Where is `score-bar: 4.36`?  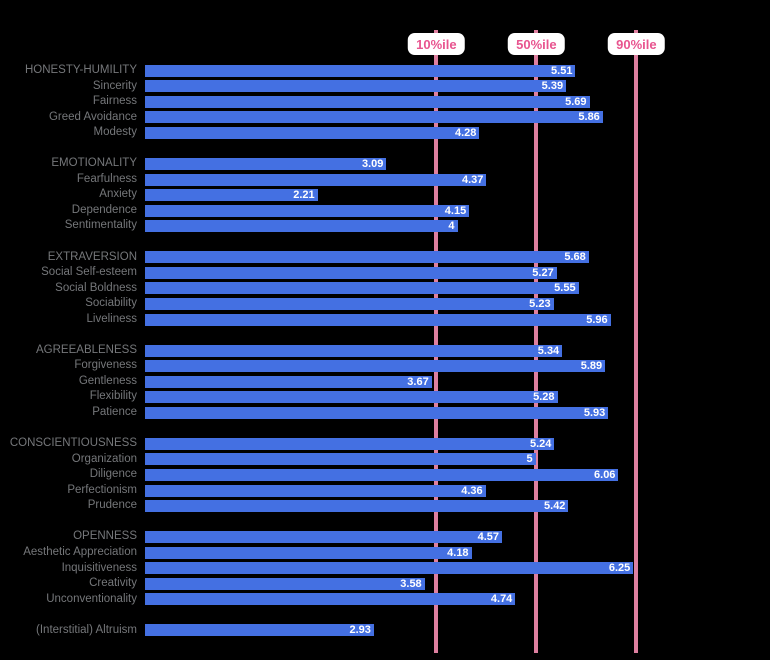 score-bar: 4.36 is located at coordinates (315, 490).